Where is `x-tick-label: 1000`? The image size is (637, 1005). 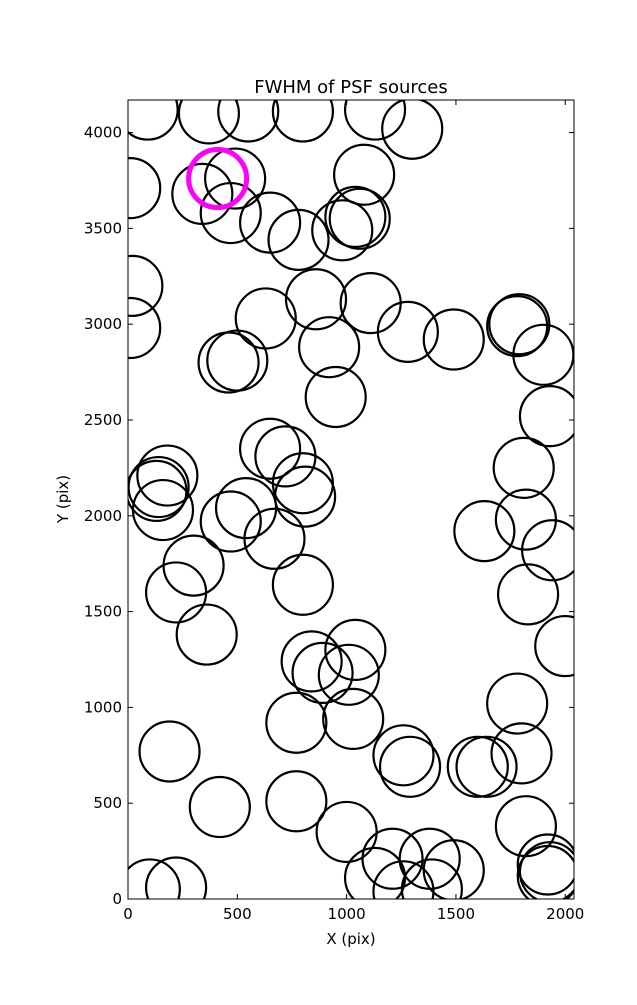
x-tick-label: 1000 is located at coordinates (347, 914).